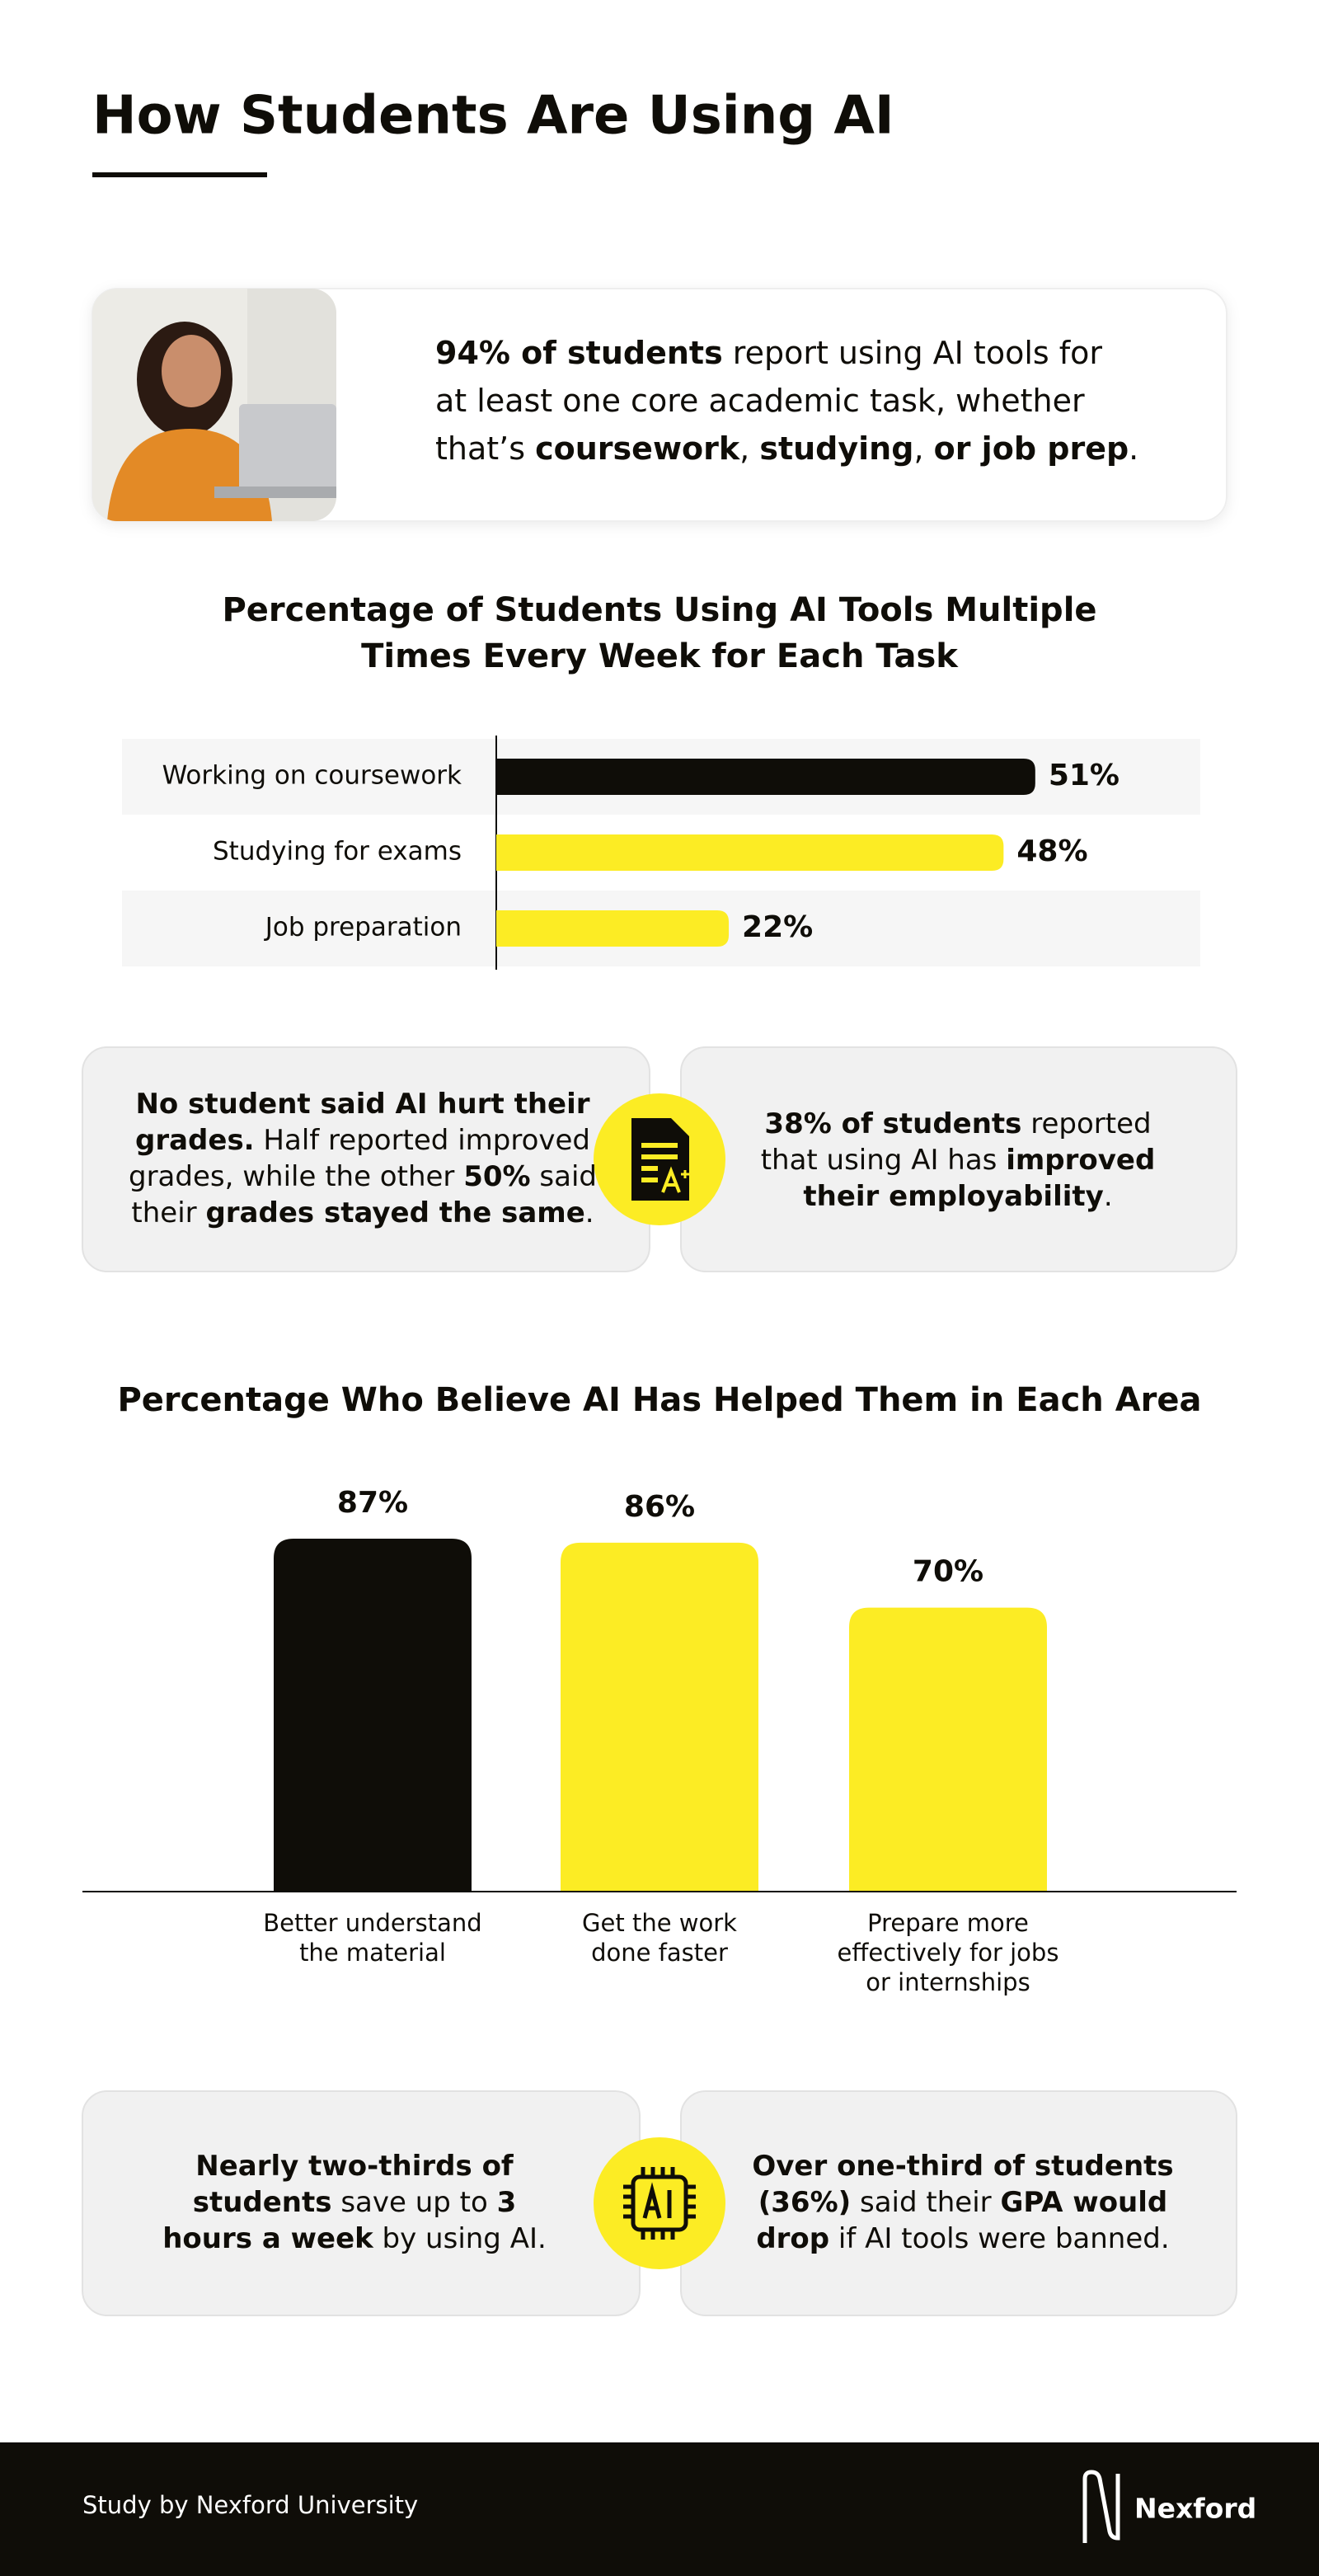 This screenshot has width=1319, height=2576. What do you see at coordinates (1195, 2509) in the screenshot?
I see `footer-brand: Nexford` at bounding box center [1195, 2509].